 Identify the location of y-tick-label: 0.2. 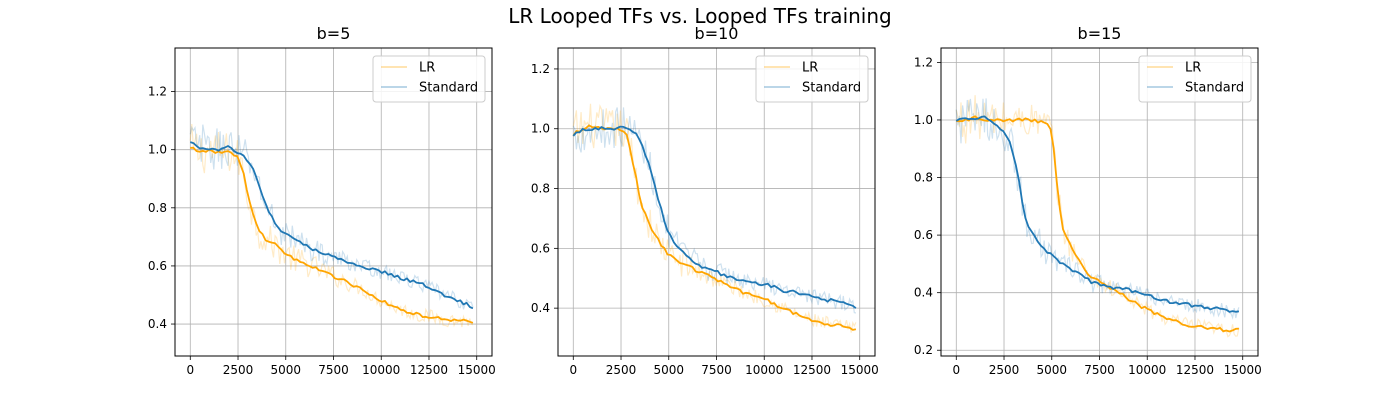
(923, 350).